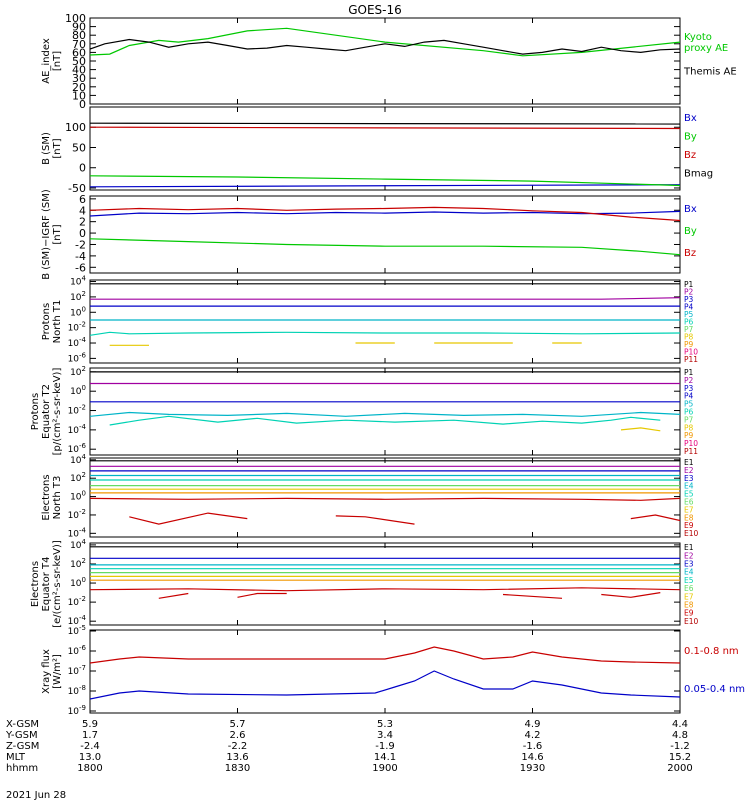 This screenshot has height=800, width=750. Describe the element at coordinates (689, 555) in the screenshot. I see `legend-e2: E2` at that location.